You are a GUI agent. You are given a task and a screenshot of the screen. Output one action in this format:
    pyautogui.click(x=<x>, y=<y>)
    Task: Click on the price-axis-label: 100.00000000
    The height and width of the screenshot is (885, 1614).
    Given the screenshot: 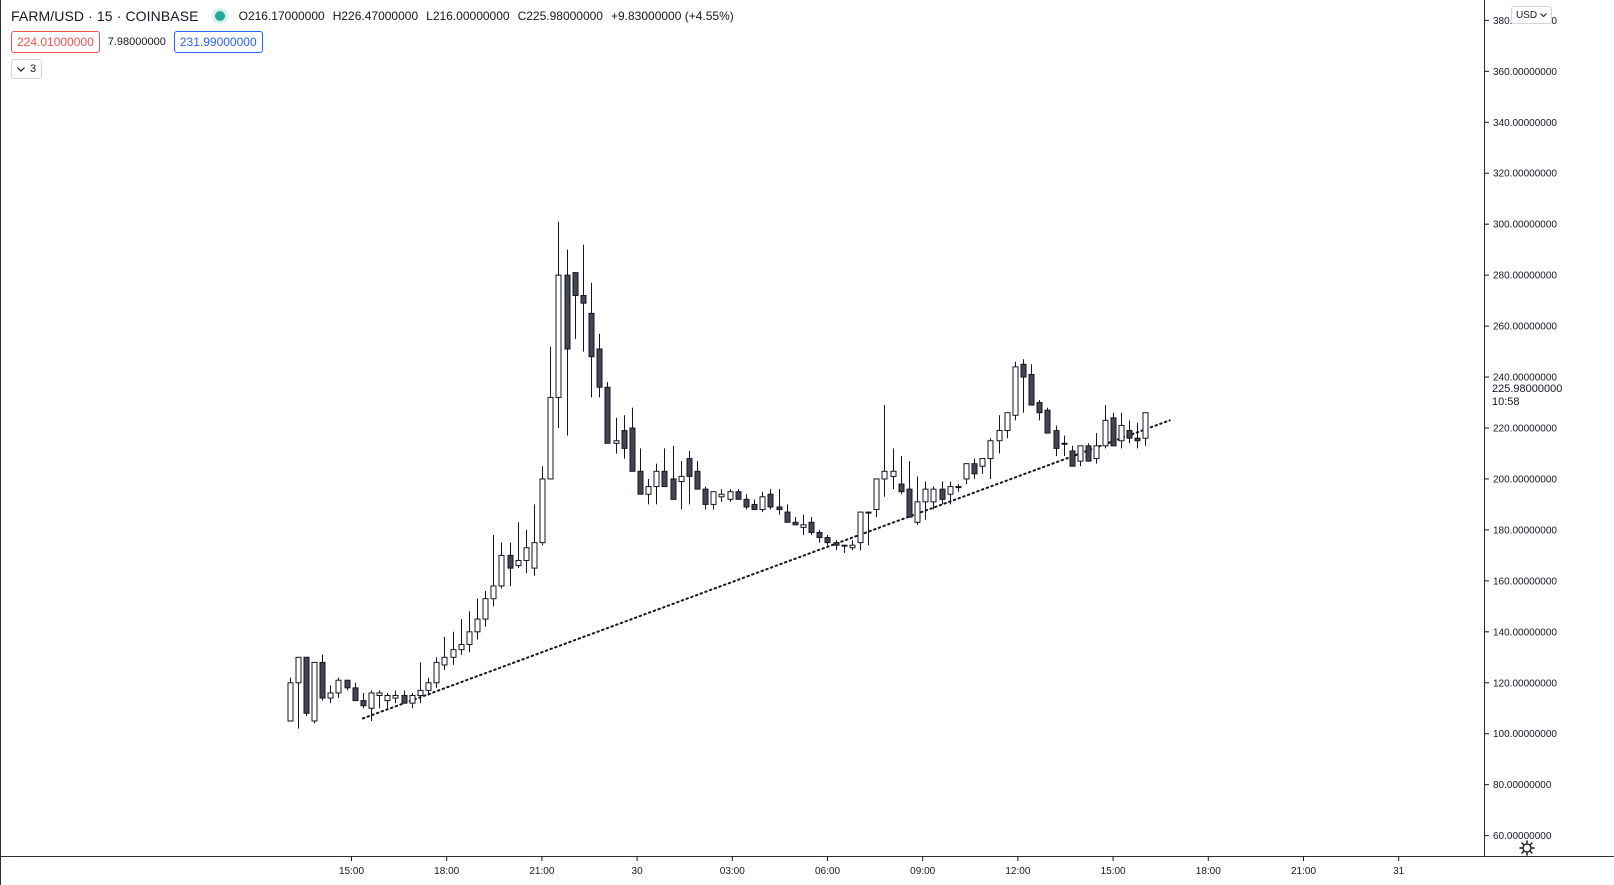 What is the action you would take?
    pyautogui.click(x=1525, y=734)
    